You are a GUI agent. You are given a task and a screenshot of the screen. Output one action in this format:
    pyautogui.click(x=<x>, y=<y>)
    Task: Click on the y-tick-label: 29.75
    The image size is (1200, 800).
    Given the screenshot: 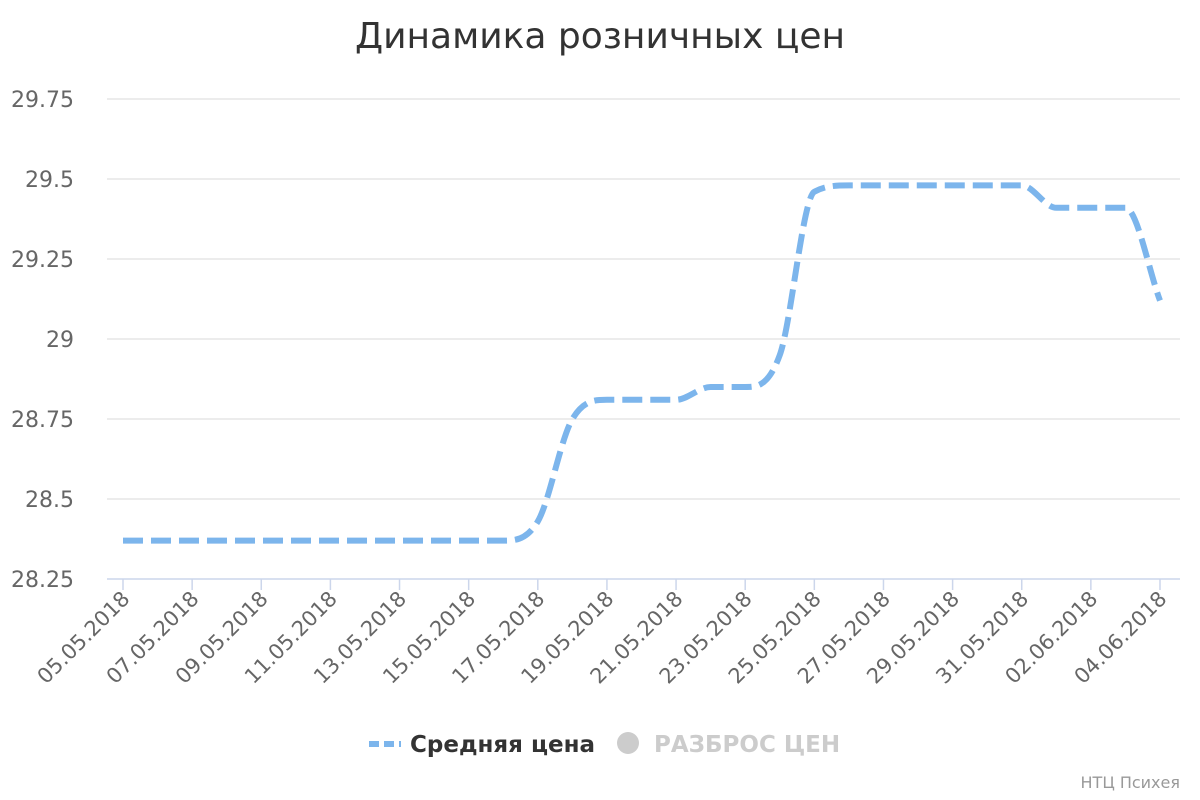 What is the action you would take?
    pyautogui.click(x=42, y=100)
    